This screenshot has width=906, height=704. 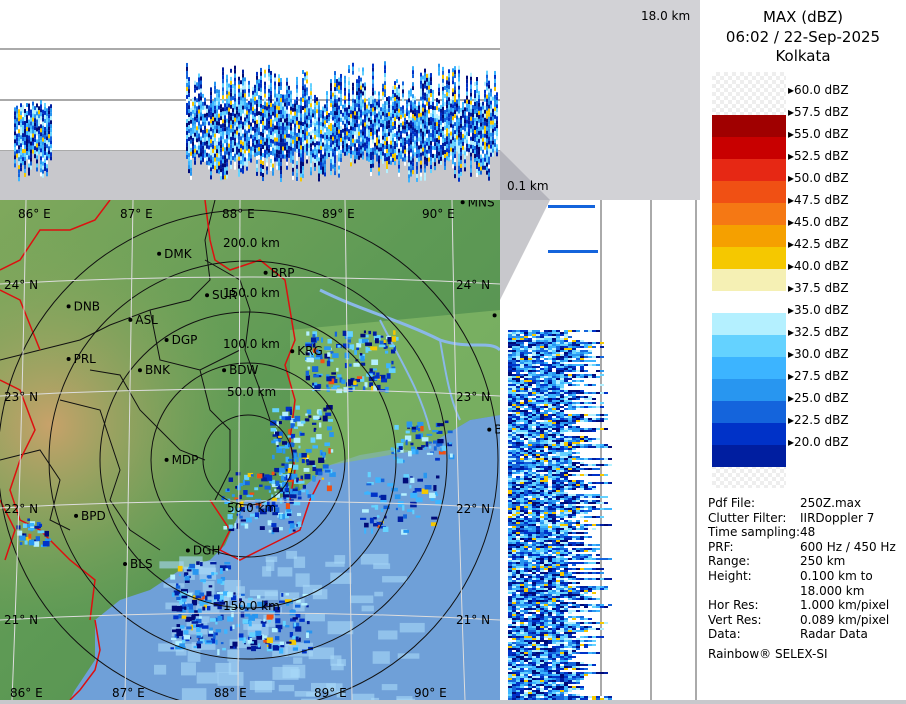 I want to click on station-label: ASL, so click(x=146, y=320).